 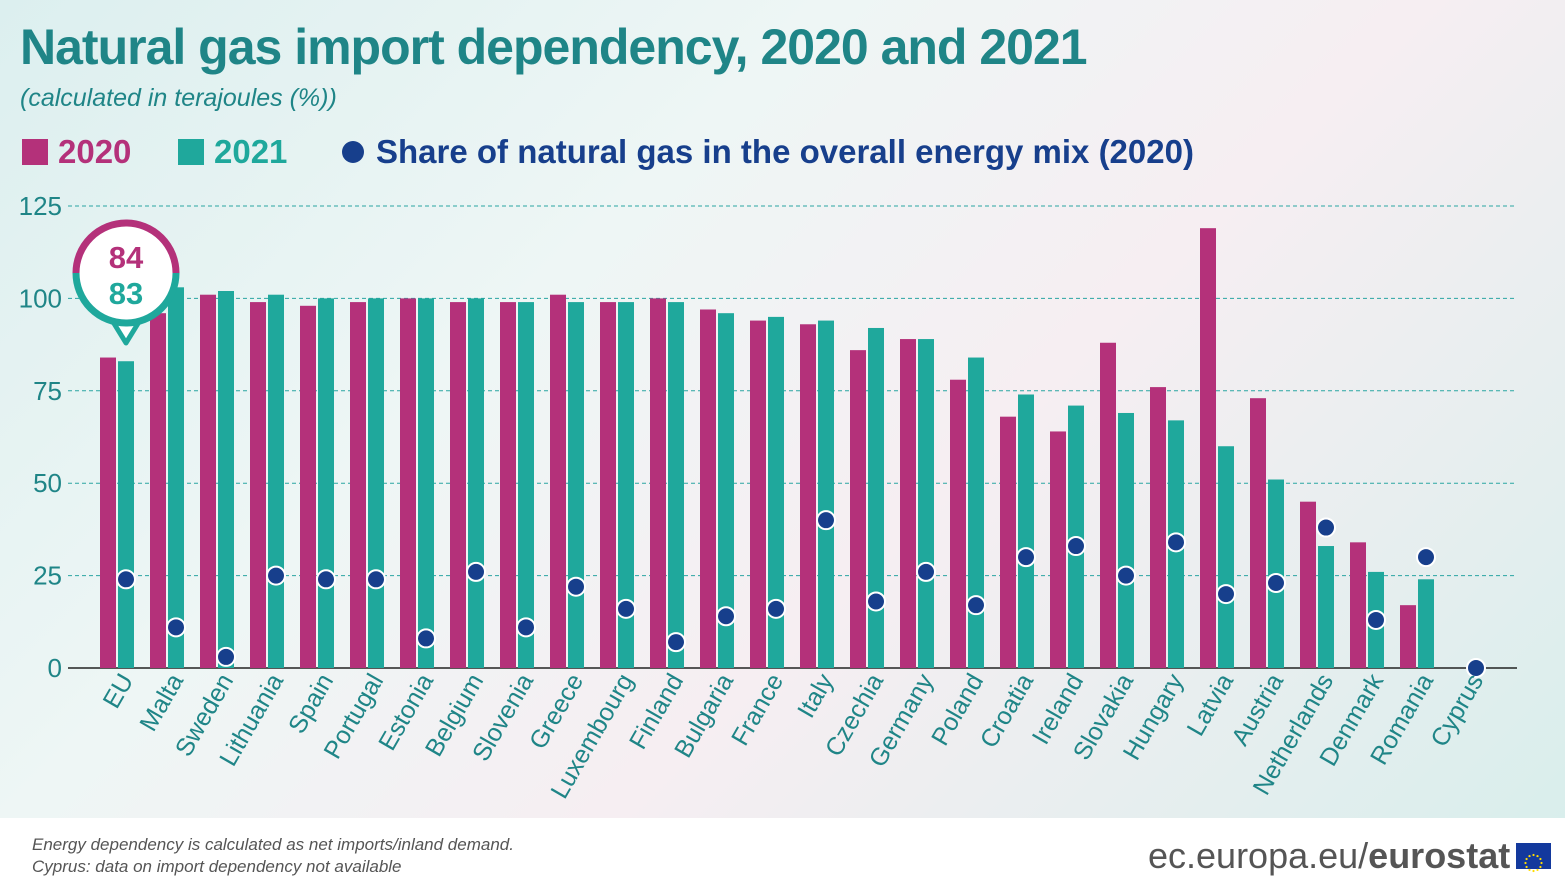 I want to click on share-dot-cyprus, so click(x=1476, y=668).